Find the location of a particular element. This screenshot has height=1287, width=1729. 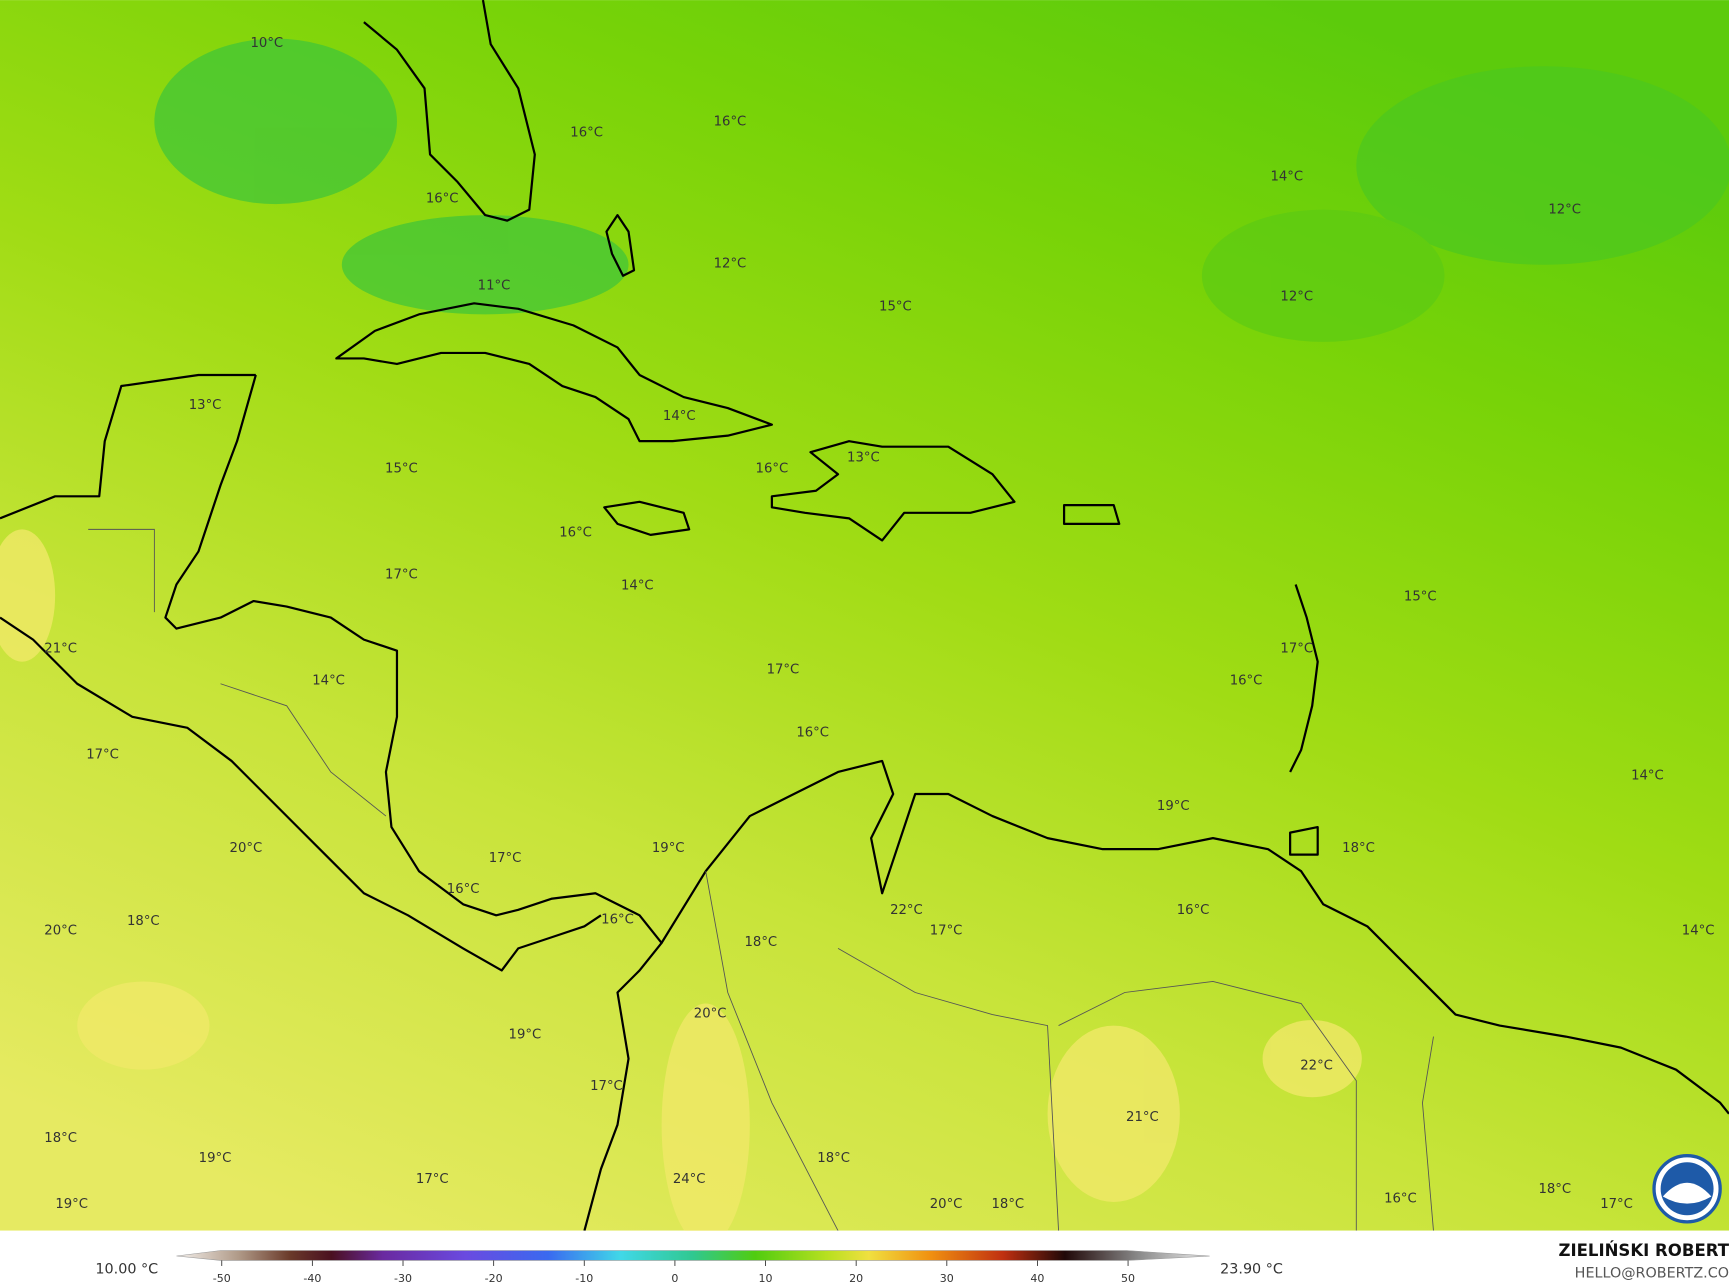

colorbar-tick-label: 30 is located at coordinates (947, 1278).